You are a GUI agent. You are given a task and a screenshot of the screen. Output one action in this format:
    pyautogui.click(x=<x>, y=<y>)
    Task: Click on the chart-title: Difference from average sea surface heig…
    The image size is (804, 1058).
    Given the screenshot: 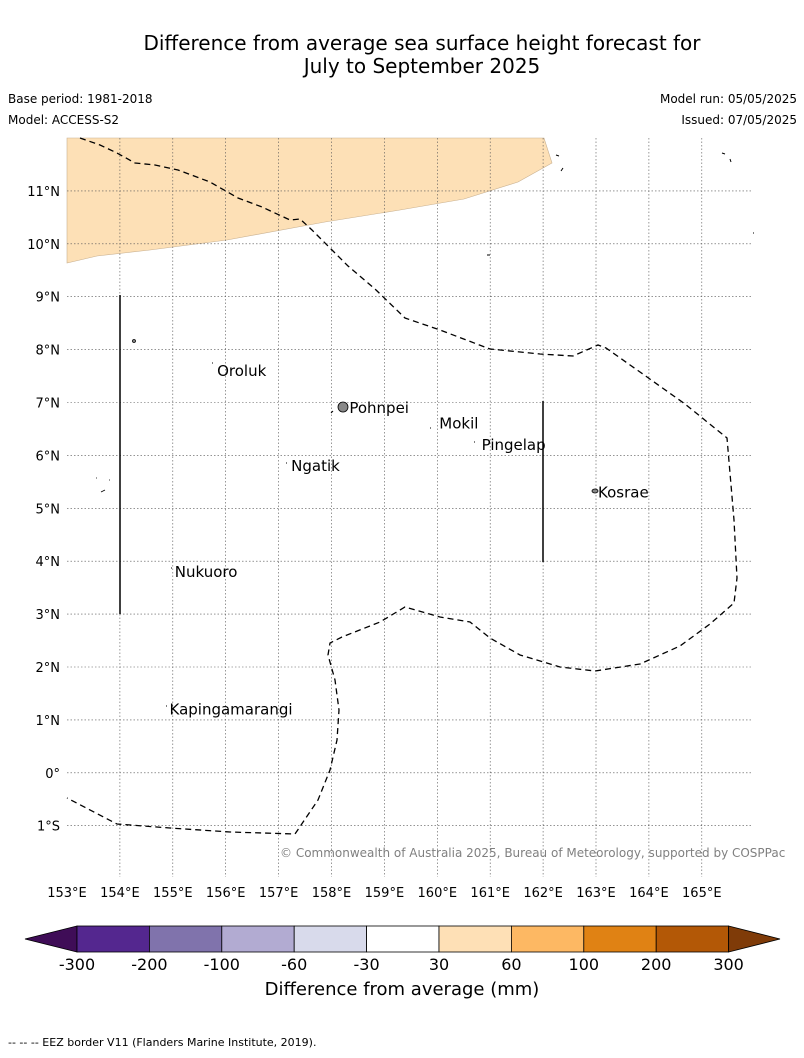 What is the action you would take?
    pyautogui.click(x=402, y=55)
    